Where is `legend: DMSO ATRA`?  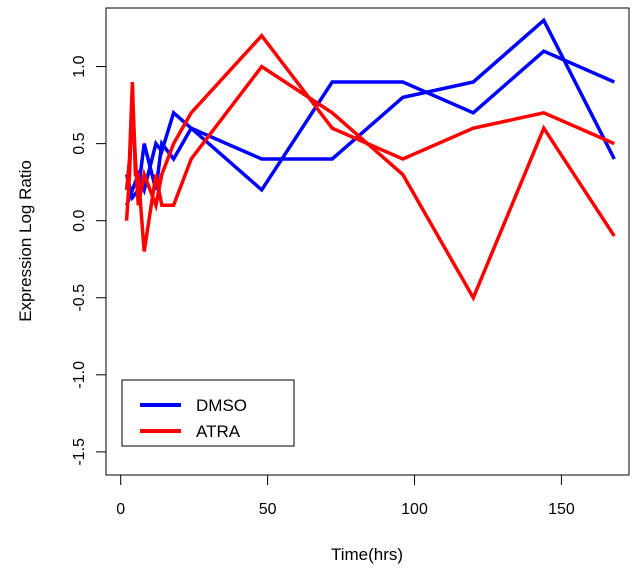
legend: DMSO ATRA is located at coordinates (208, 413).